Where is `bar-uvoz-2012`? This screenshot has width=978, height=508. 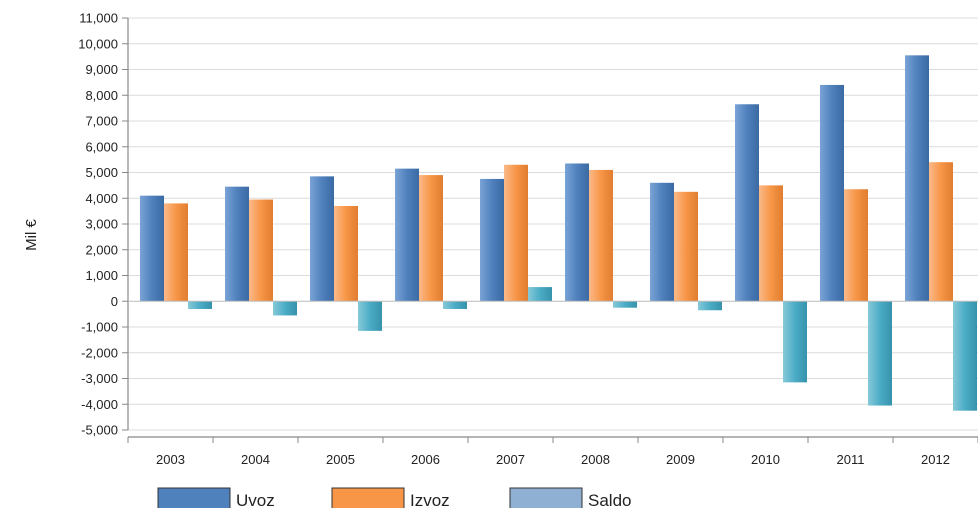
bar-uvoz-2012 is located at coordinates (917, 178).